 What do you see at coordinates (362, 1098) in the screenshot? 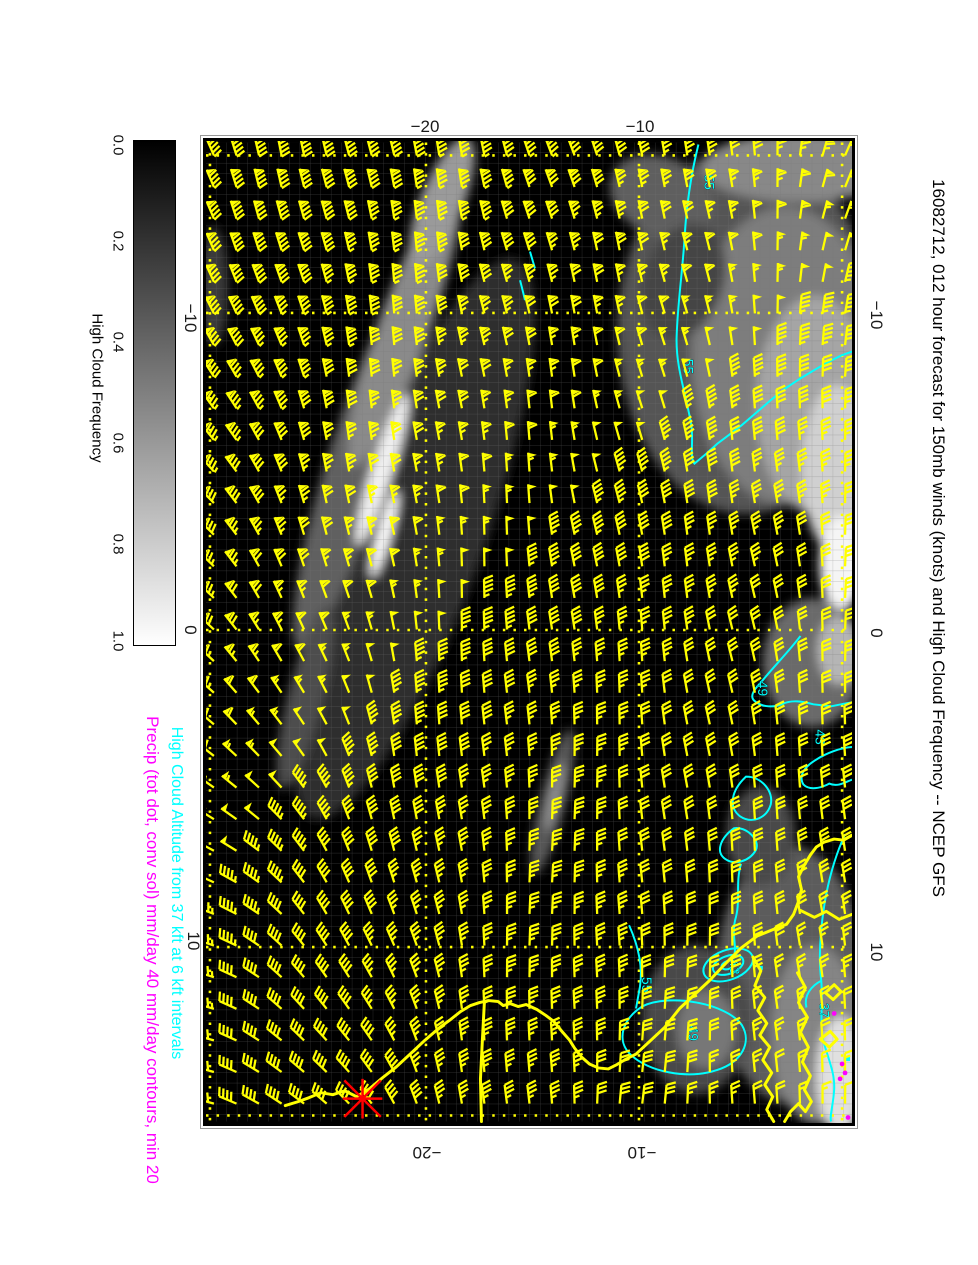
I see `location-marker-star` at bounding box center [362, 1098].